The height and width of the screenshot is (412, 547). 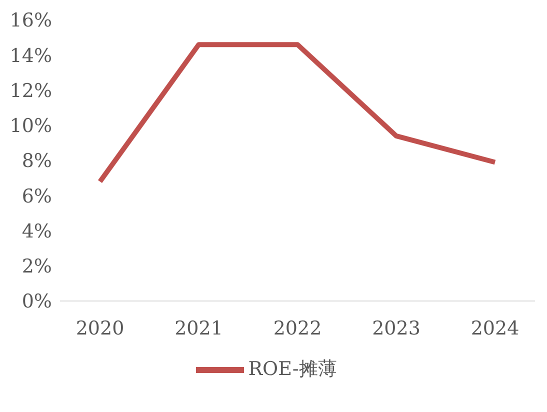 What do you see at coordinates (37, 196) in the screenshot?
I see `y-tick-label: 6%` at bounding box center [37, 196].